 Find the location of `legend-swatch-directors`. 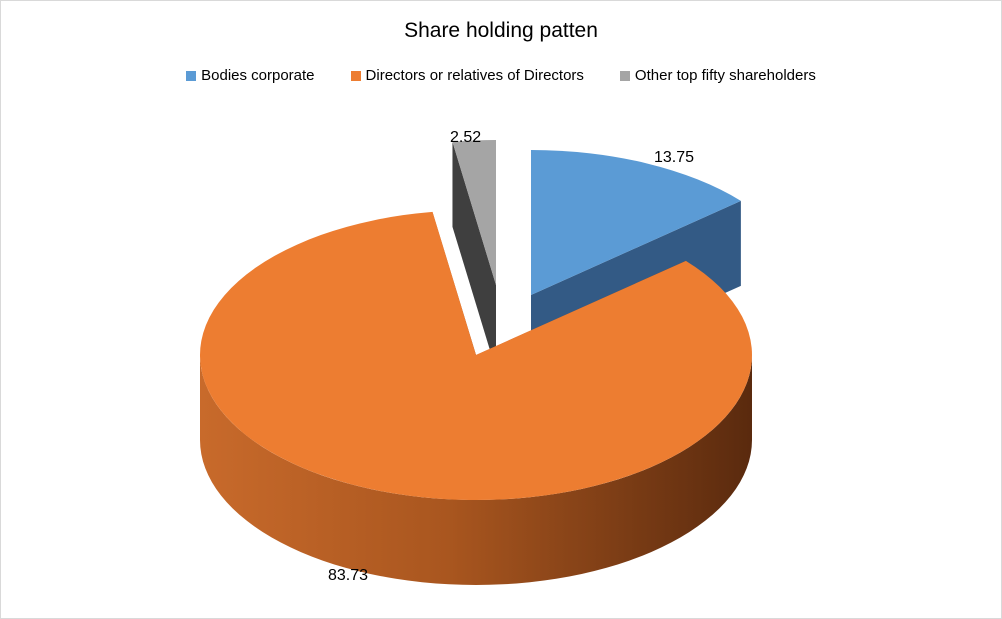

legend-swatch-directors is located at coordinates (355, 75).